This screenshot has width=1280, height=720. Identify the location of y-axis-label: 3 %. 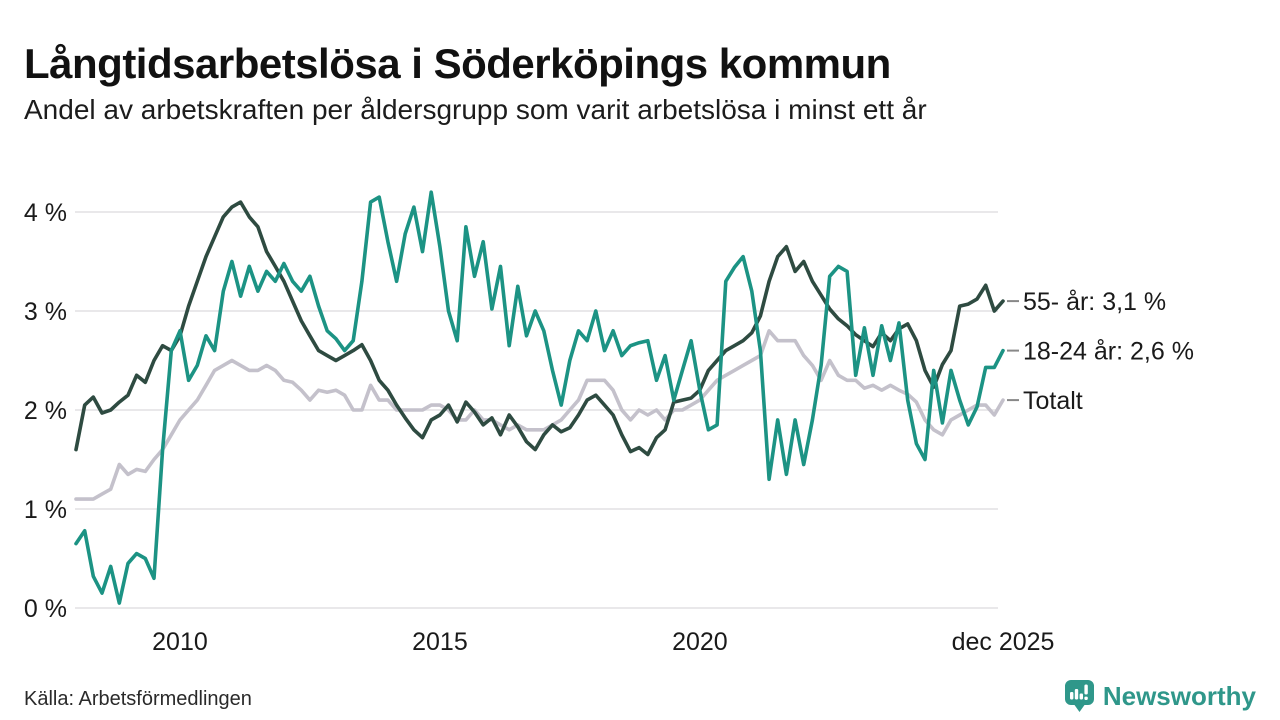
(45, 312).